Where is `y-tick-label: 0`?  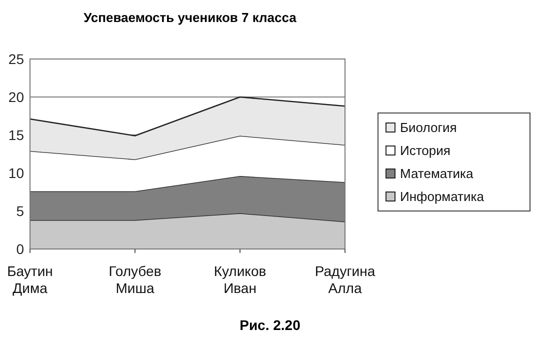
y-tick-label: 0 is located at coordinates (20, 249).